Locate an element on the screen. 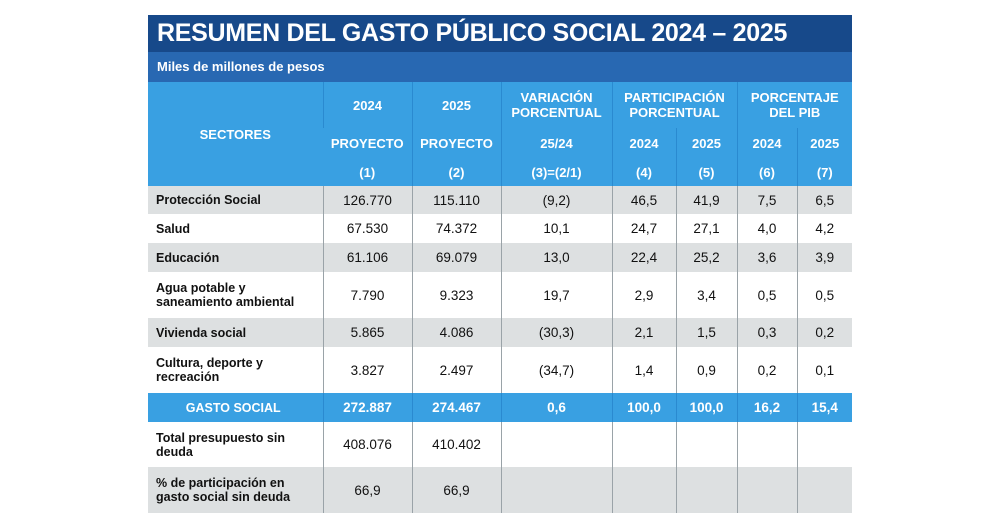 Image resolution: width=1000 pixels, height=530 pixels. value-cell: 15,4 is located at coordinates (824, 407).